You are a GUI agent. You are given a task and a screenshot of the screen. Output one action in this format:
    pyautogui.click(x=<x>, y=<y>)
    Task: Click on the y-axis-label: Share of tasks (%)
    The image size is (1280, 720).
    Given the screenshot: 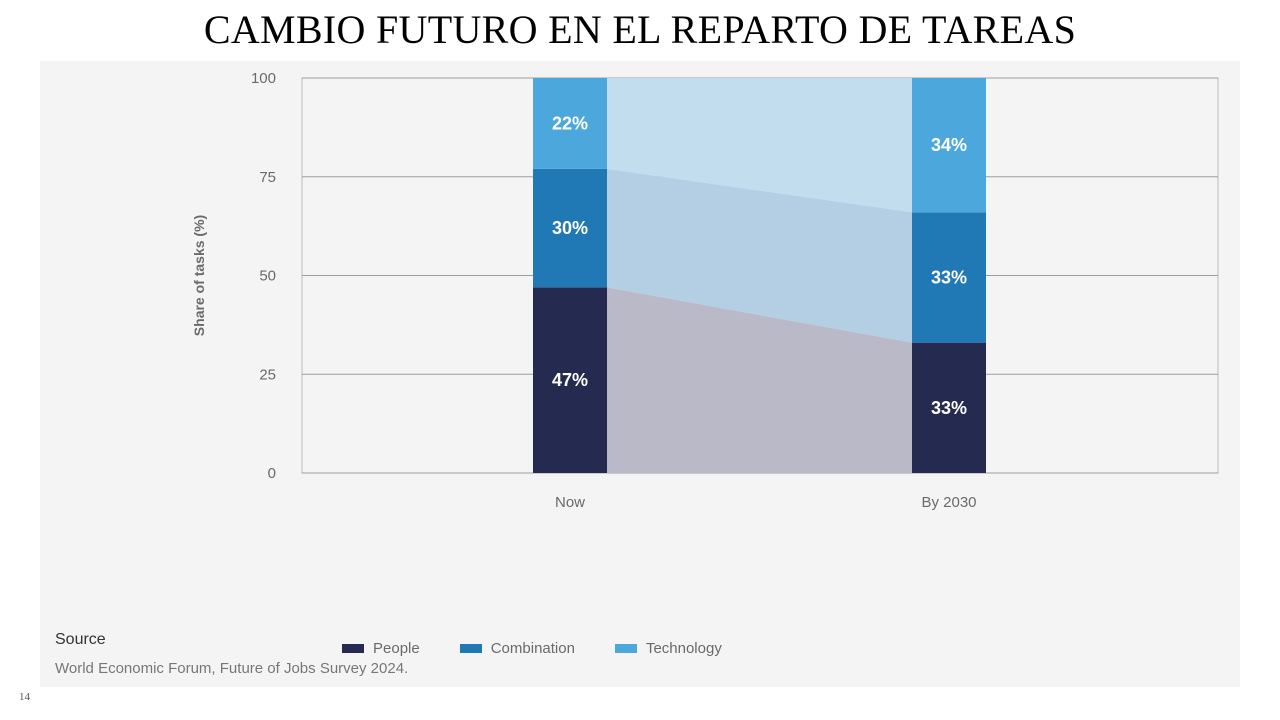 What is the action you would take?
    pyautogui.click(x=199, y=275)
    